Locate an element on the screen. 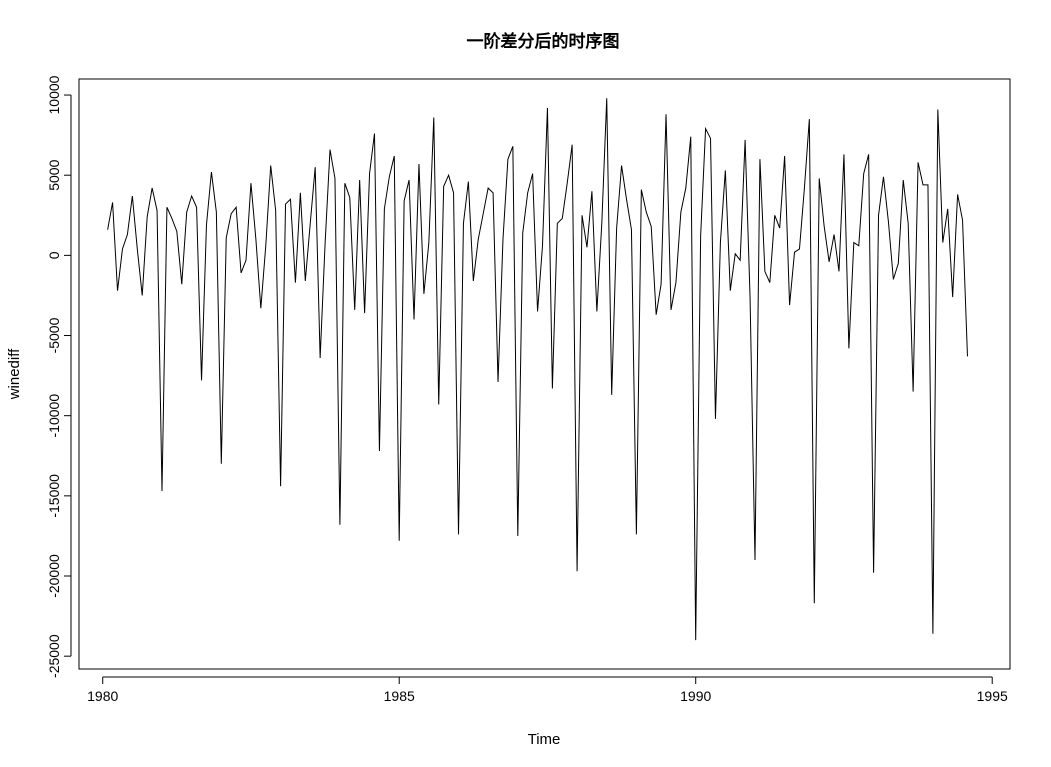 The height and width of the screenshot is (767, 1051). y-axis-label: winediff is located at coordinates (14, 374).